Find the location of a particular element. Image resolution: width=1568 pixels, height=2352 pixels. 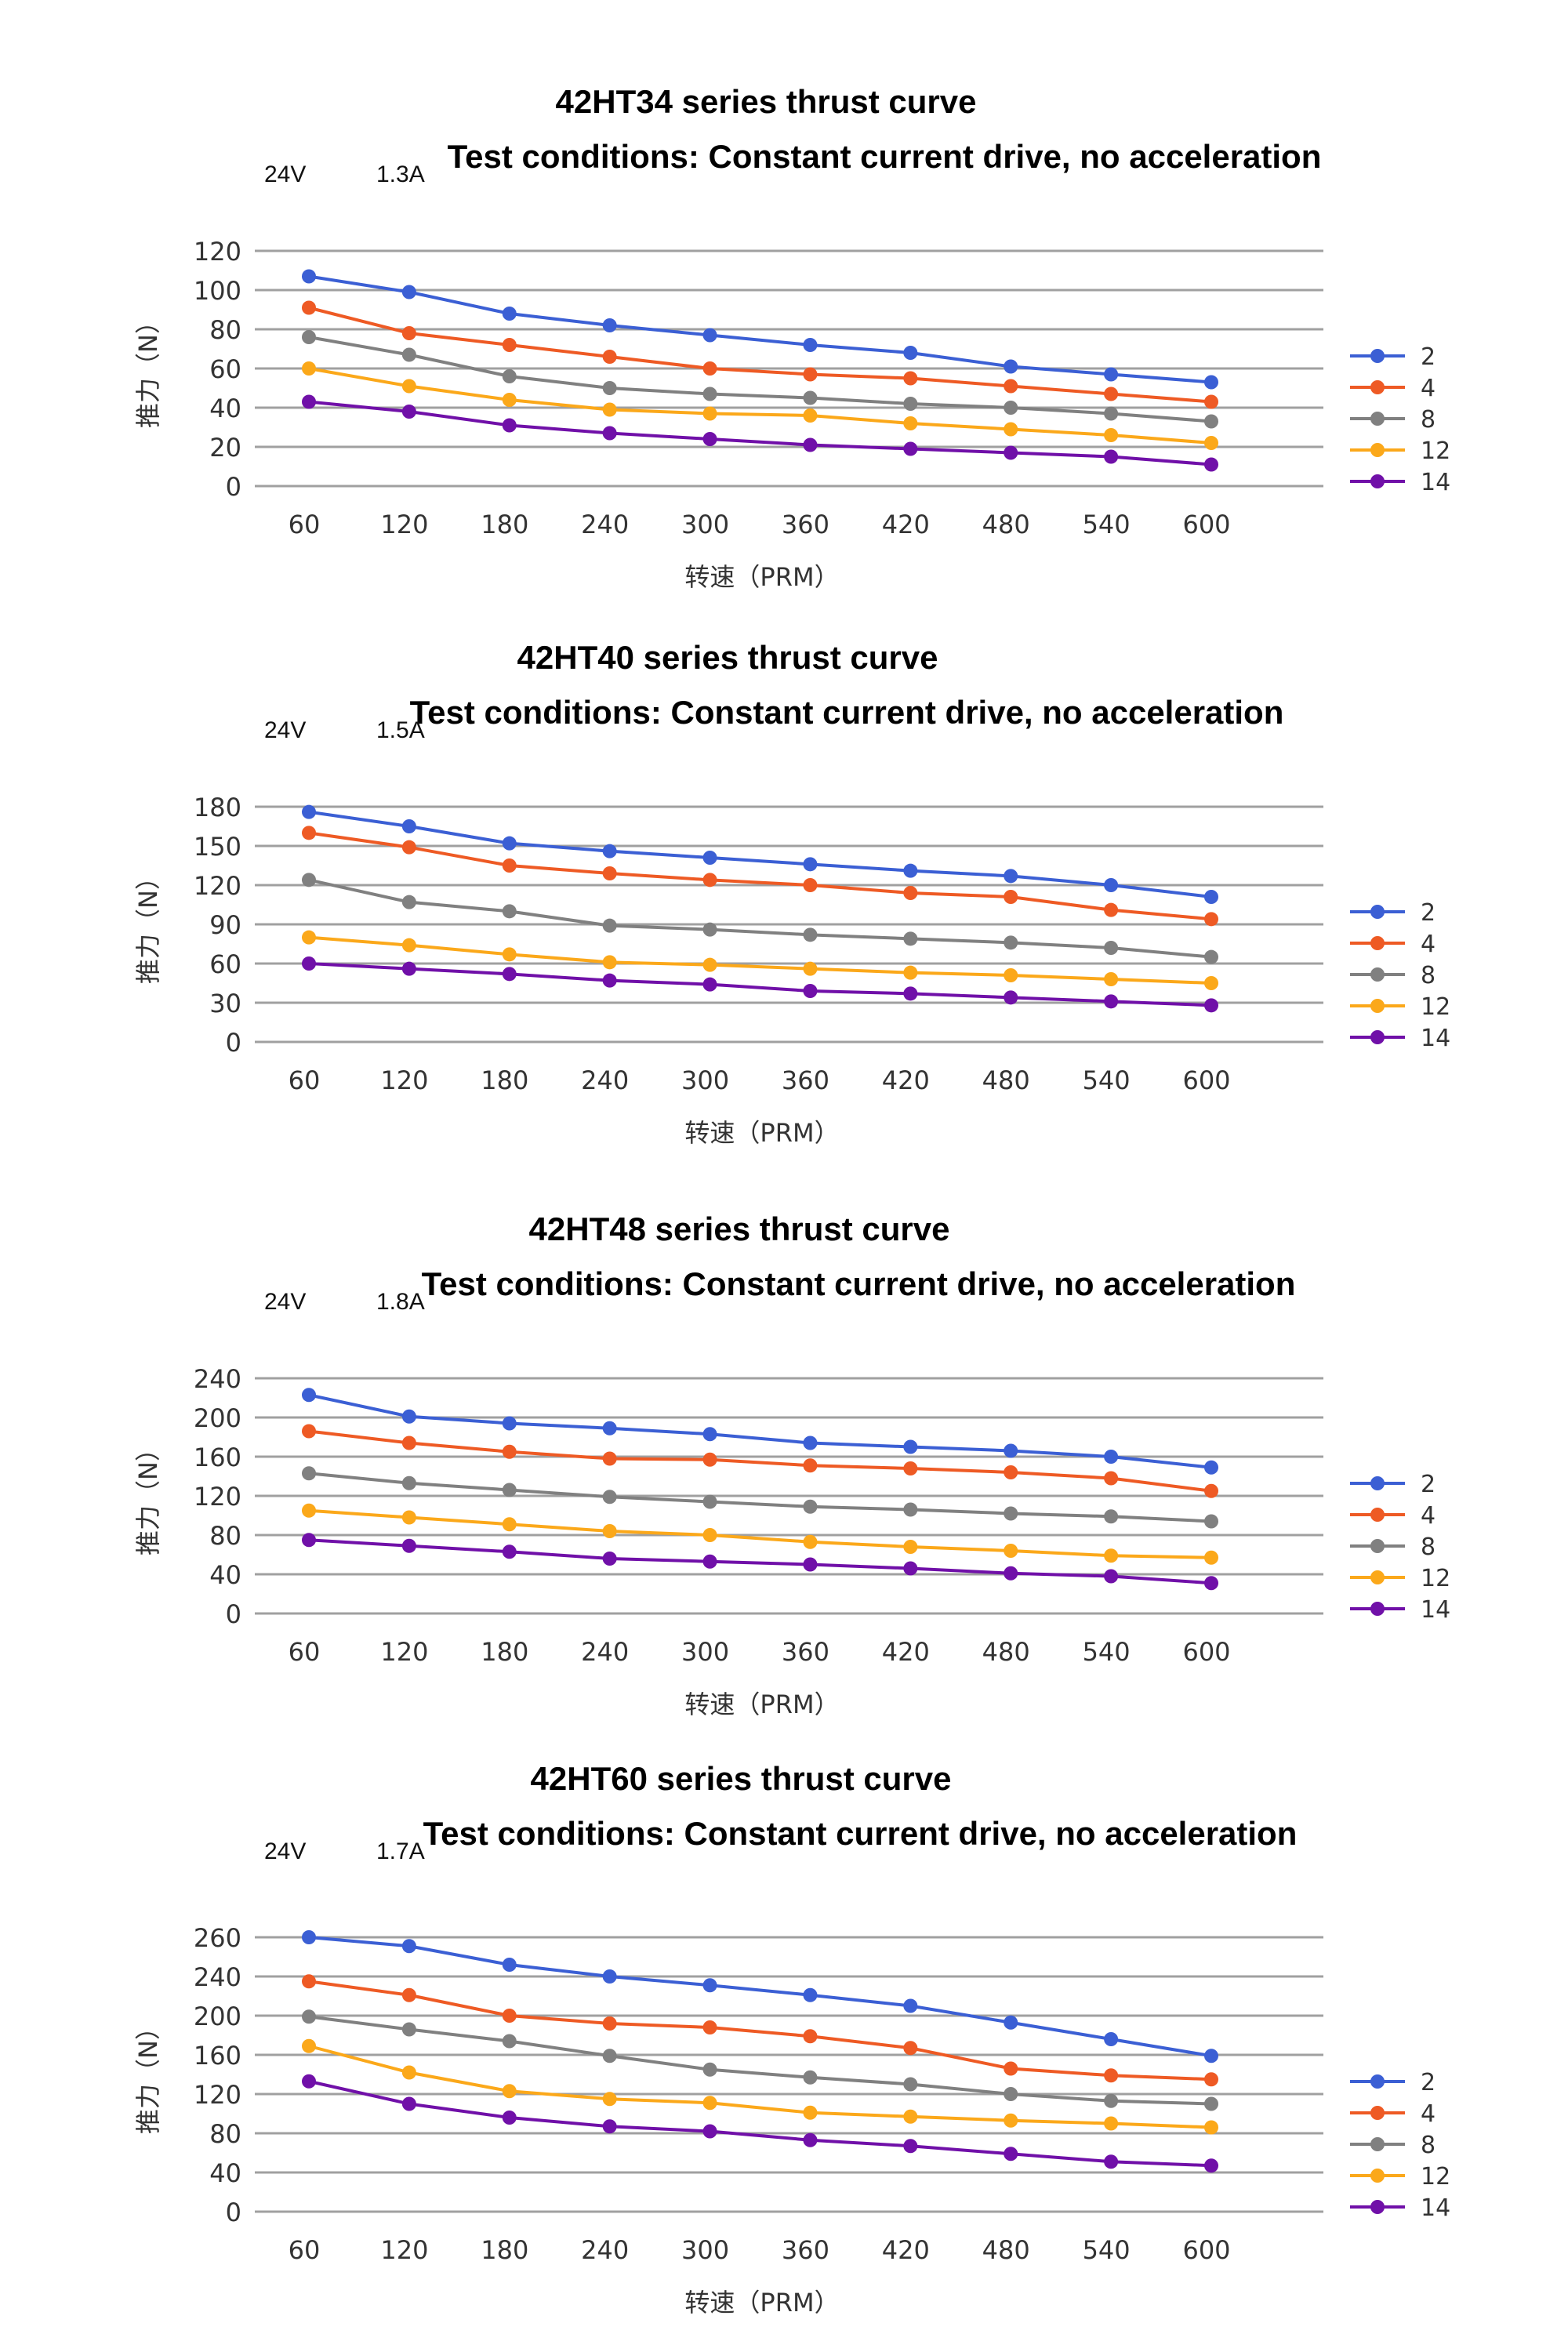

y-tick-label: 80 is located at coordinates (225, 330).